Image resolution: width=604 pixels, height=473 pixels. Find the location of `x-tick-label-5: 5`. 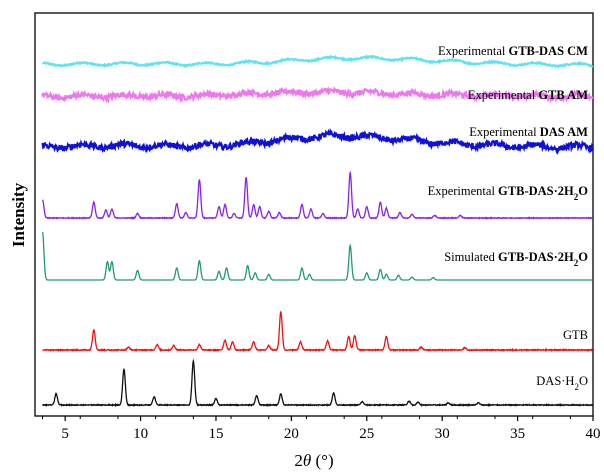

x-tick-label-5: 5 is located at coordinates (65, 434).